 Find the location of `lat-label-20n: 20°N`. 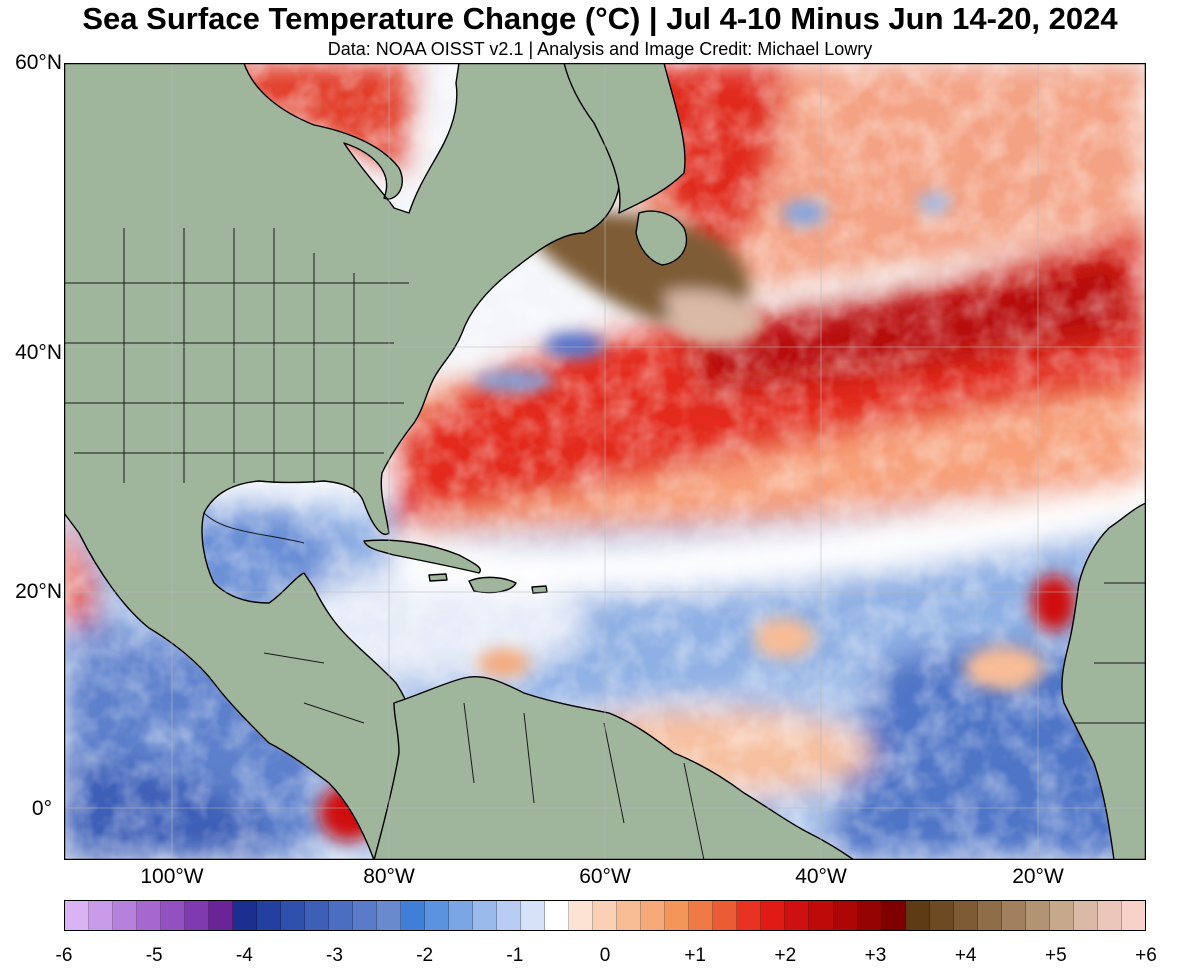

lat-label-20n: 20°N is located at coordinates (38, 591).